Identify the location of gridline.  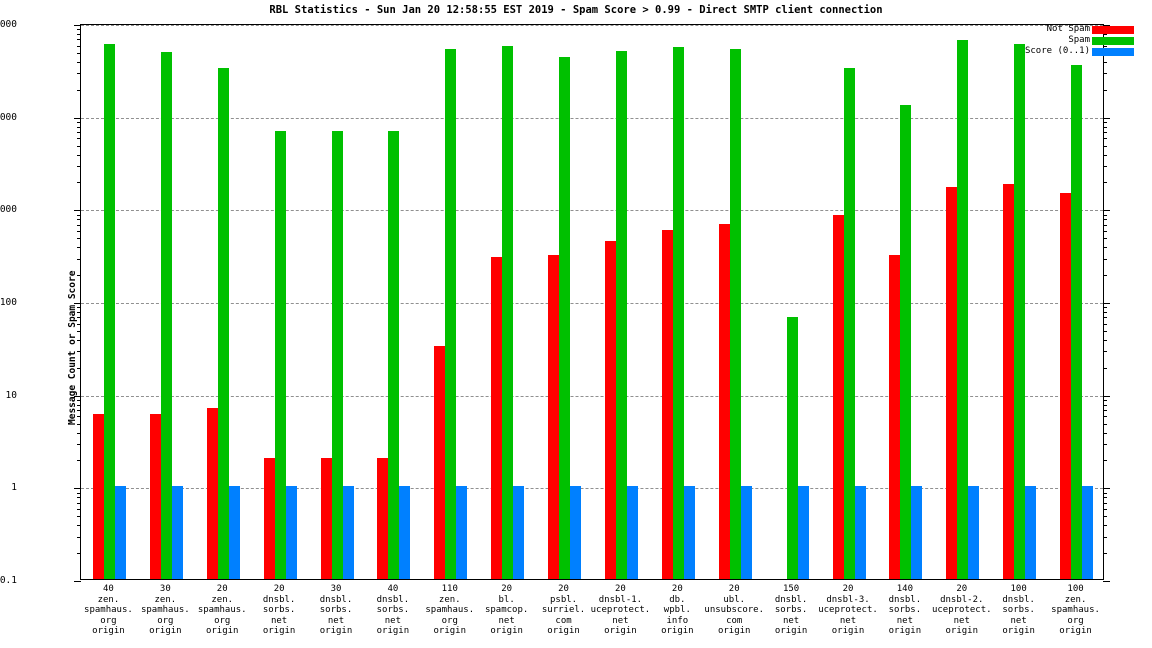
(592, 25).